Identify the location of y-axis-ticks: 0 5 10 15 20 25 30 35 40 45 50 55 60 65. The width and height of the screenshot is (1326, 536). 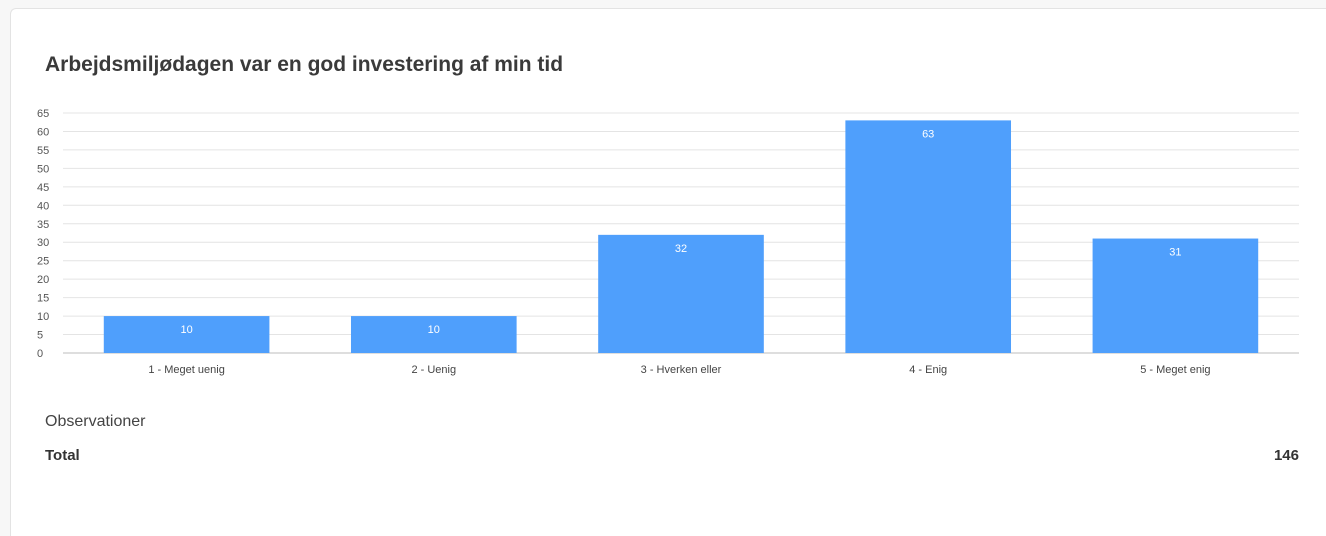
(43, 234).